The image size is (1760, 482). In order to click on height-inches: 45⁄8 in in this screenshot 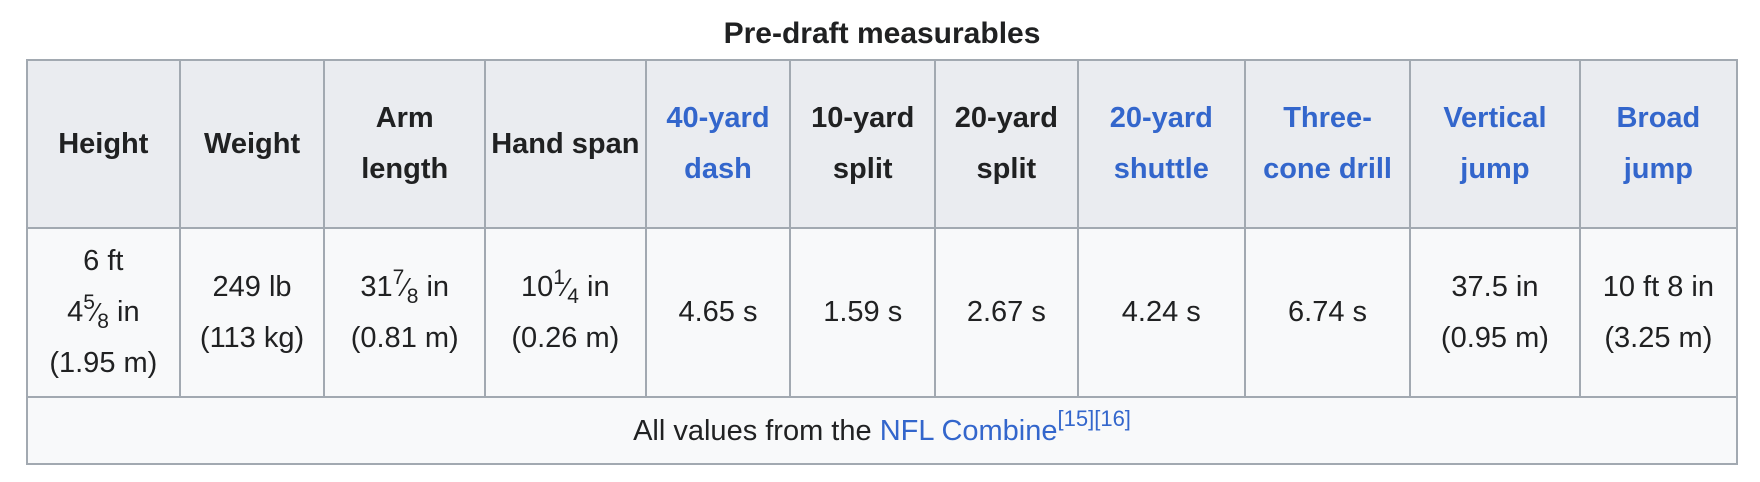, I will do `click(103, 312)`.